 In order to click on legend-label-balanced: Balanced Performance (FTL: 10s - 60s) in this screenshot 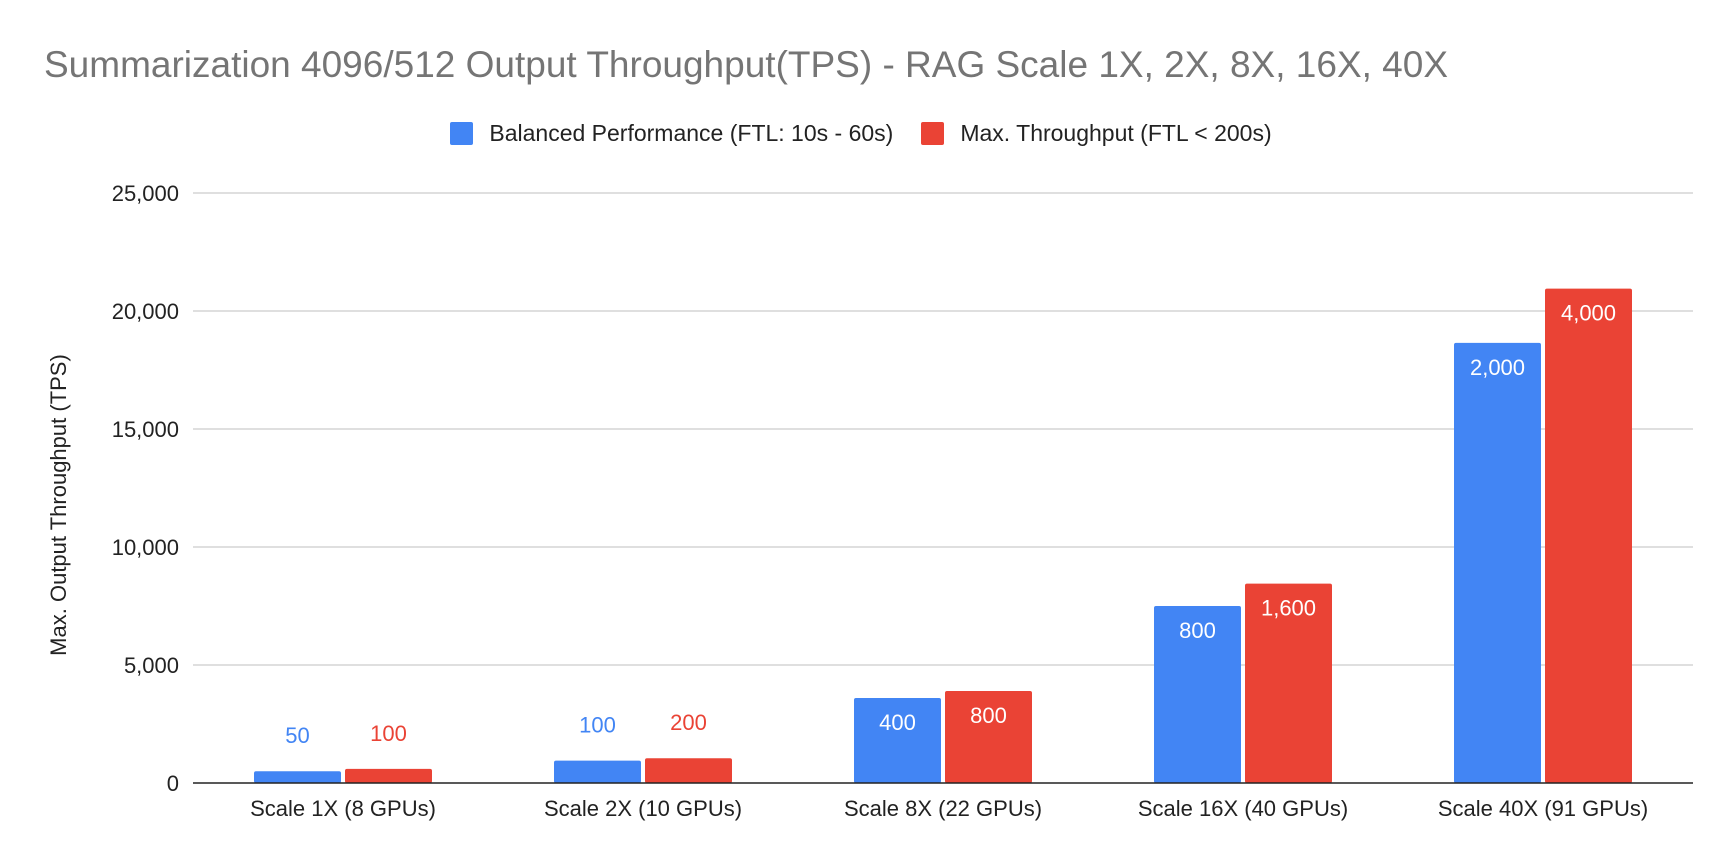, I will do `click(691, 133)`.